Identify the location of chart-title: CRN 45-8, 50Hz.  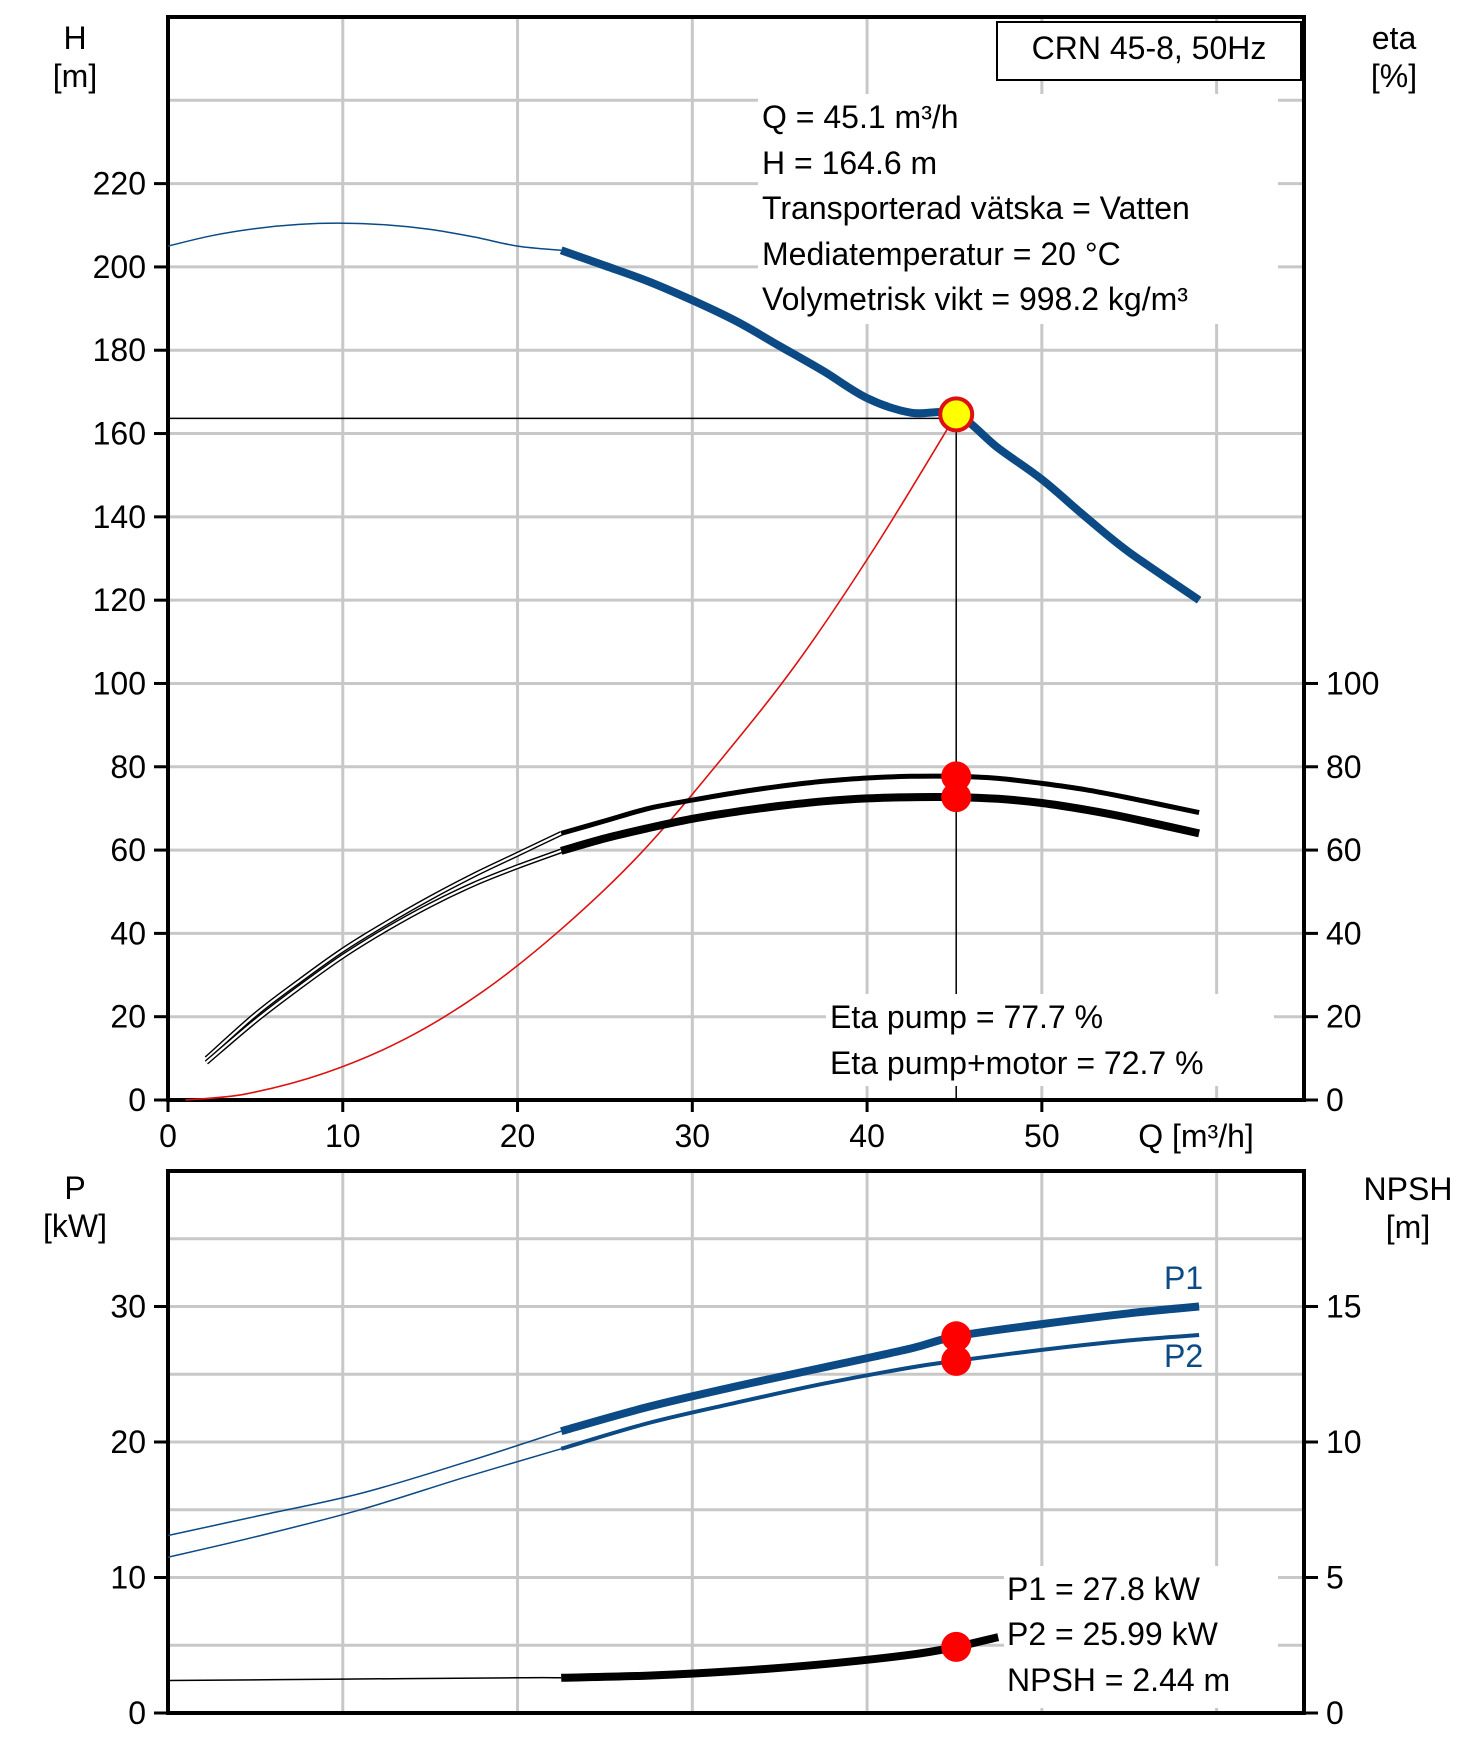
(1149, 48).